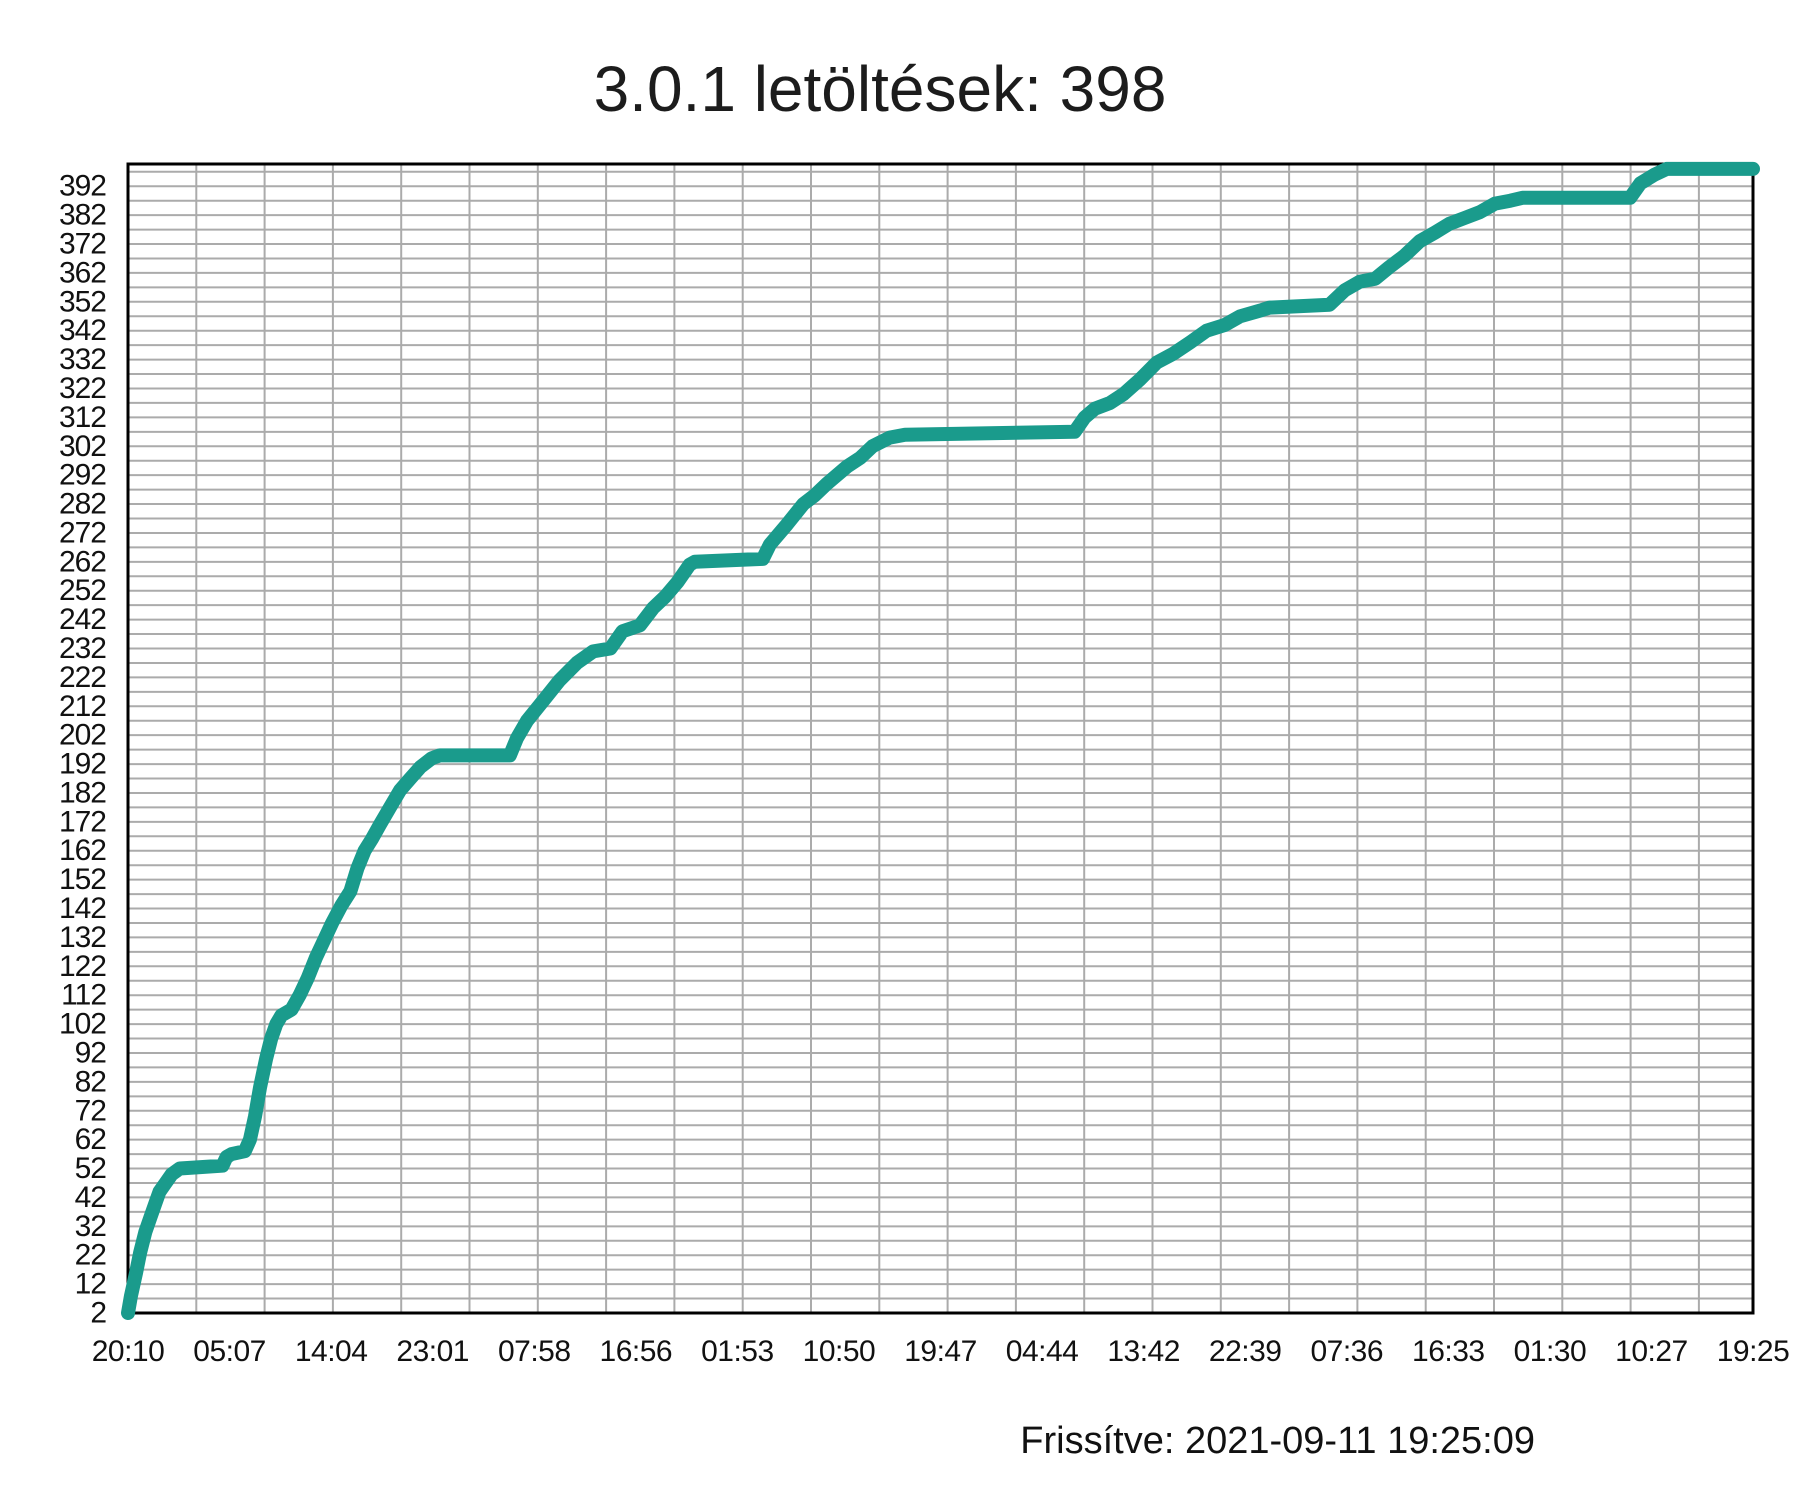 The height and width of the screenshot is (1500, 1800). I want to click on x-tick-label: 14:04, so click(331, 1351).